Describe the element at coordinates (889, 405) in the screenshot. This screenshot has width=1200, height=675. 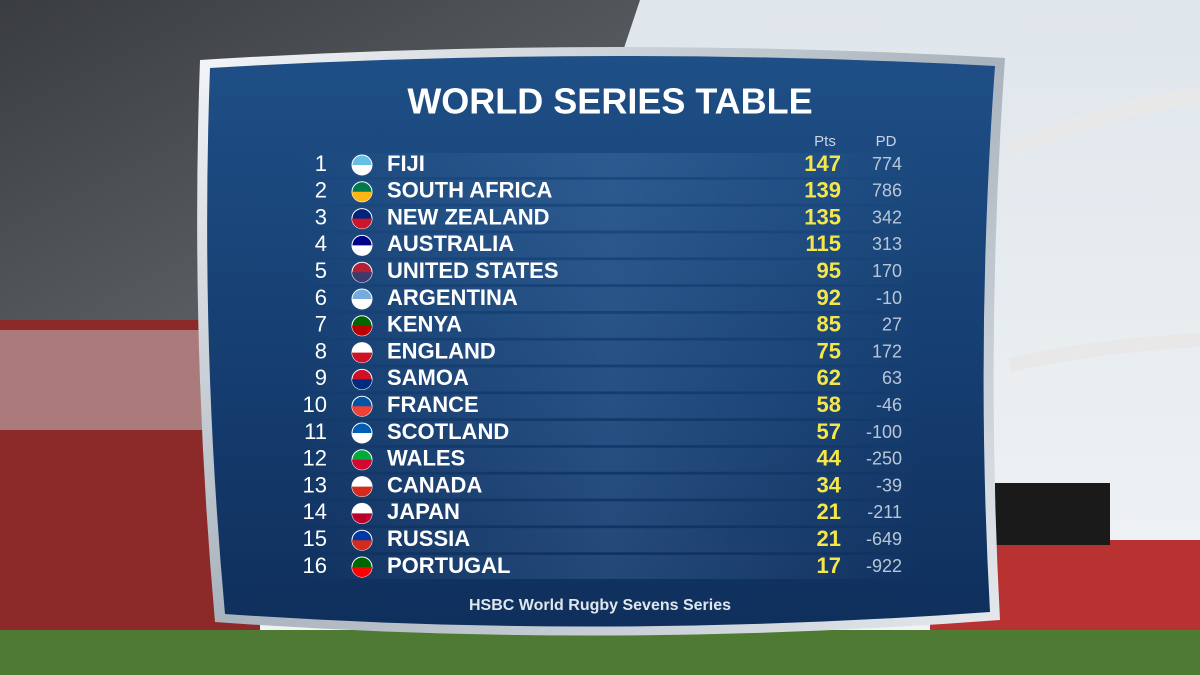
I see `points-difference: -46` at that location.